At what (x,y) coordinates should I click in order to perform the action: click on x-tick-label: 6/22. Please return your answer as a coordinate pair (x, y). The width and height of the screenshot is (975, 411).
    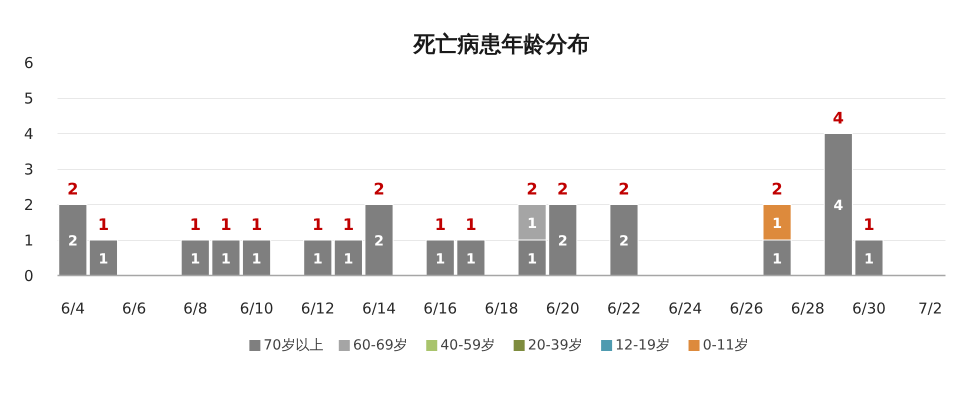
    Looking at the image, I should click on (624, 309).